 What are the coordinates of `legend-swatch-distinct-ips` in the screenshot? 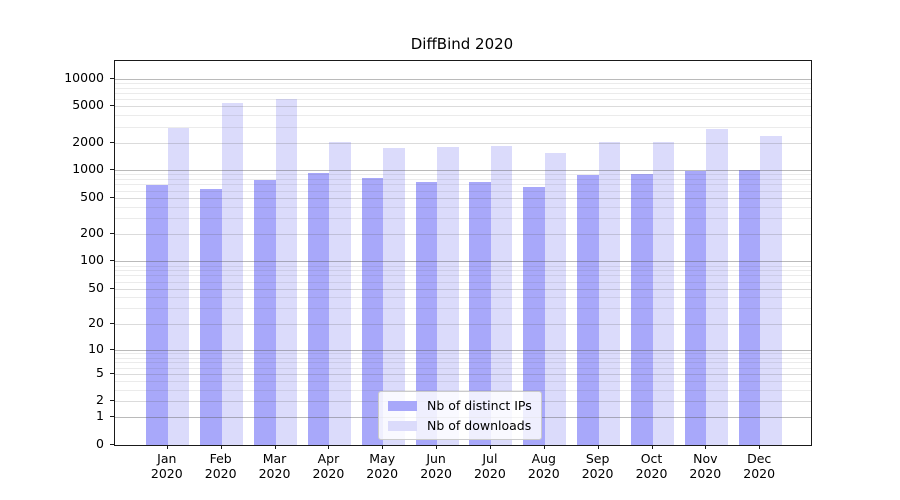 It's located at (402, 405).